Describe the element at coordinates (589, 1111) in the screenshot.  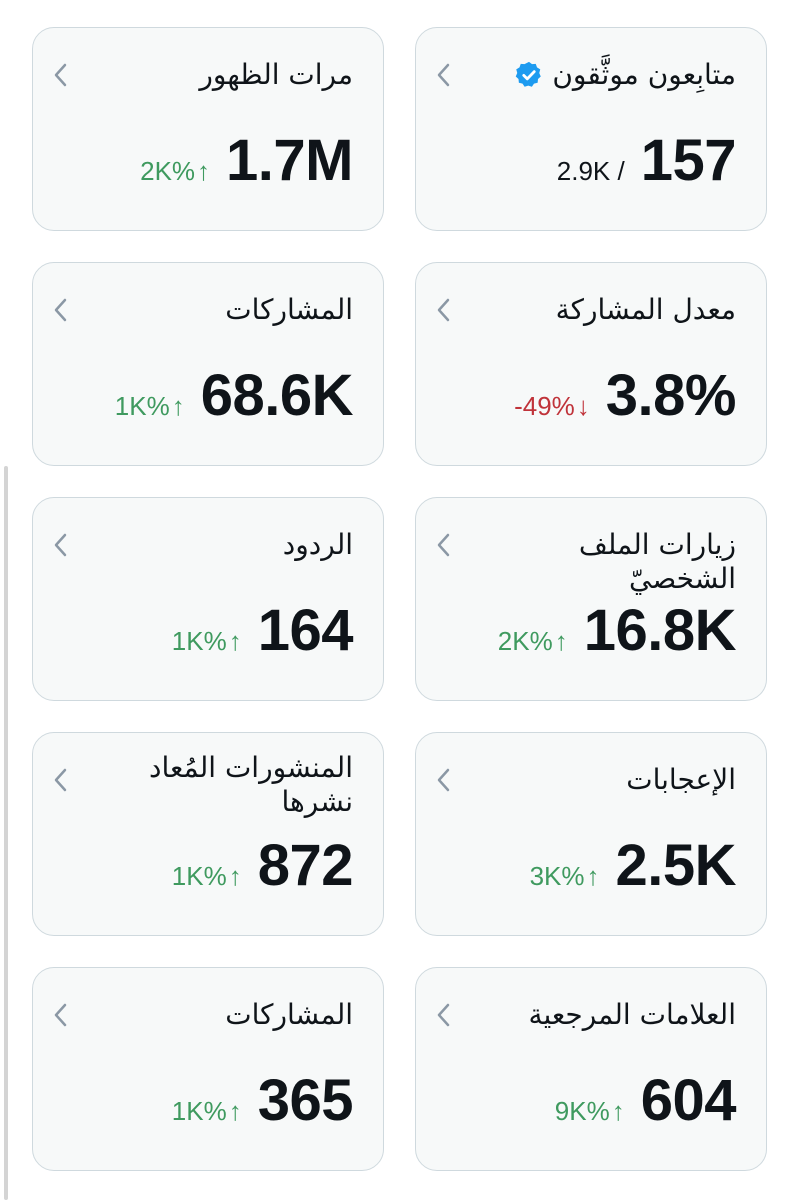
I see `metric-delta: 9K% ↑` at that location.